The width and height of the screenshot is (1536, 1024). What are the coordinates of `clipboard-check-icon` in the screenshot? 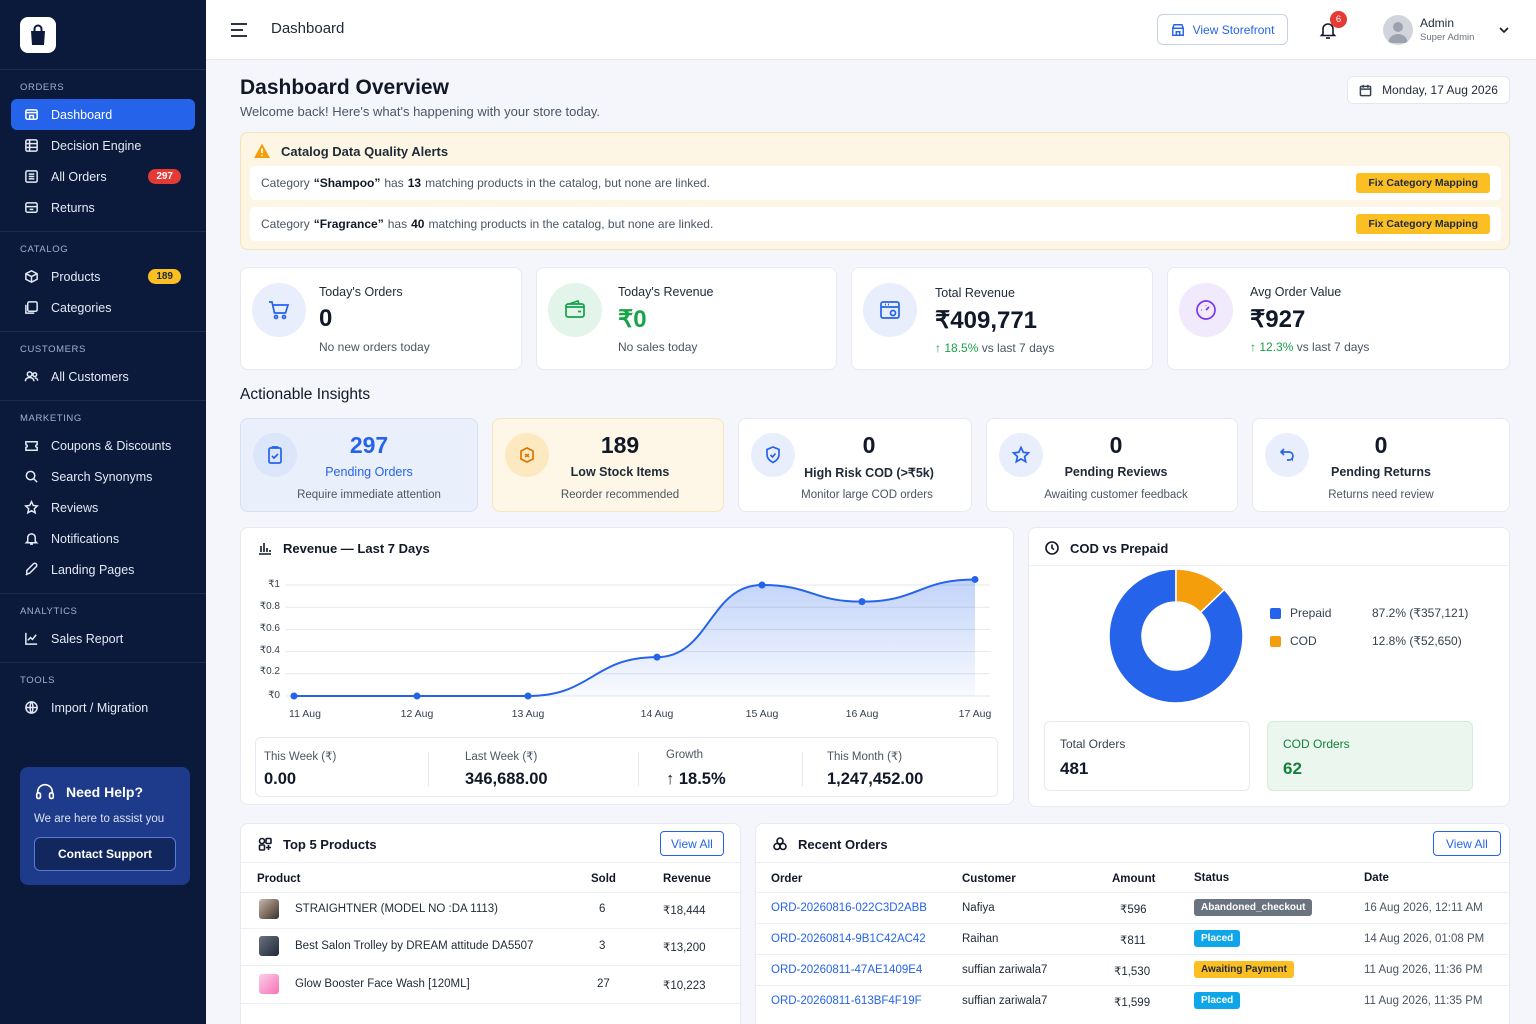 It's located at (275, 455).